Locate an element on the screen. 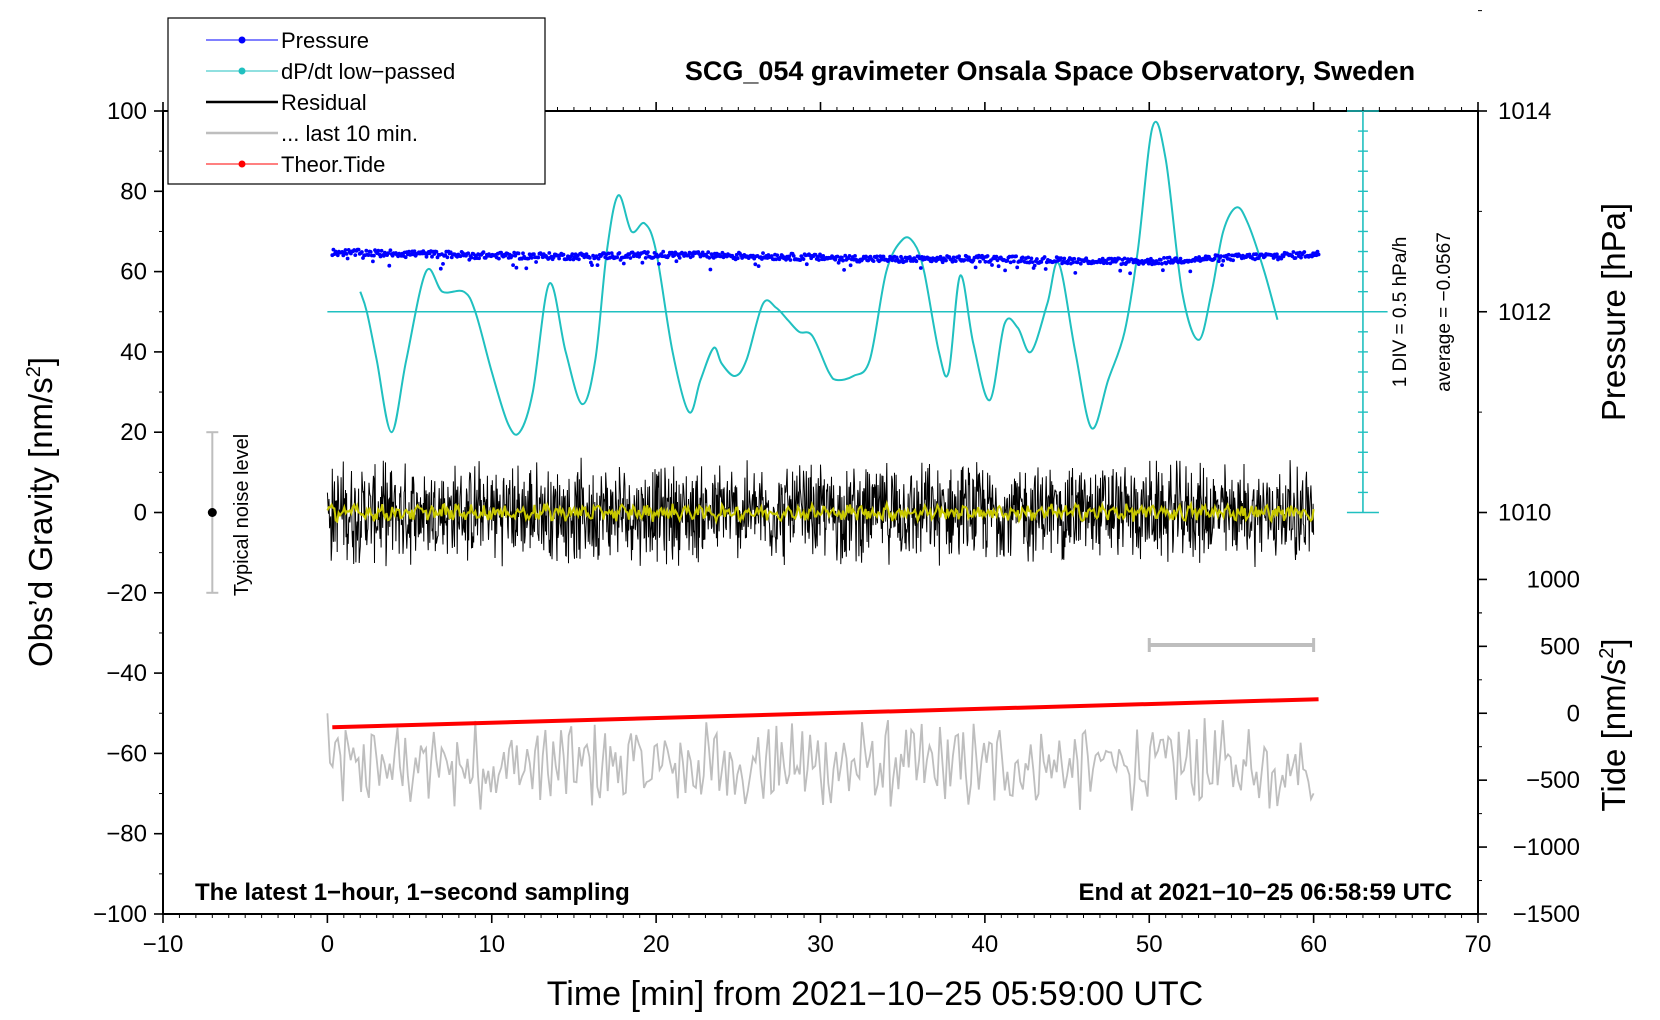 The image size is (1660, 1020). y-axis-left-label: Obs’d Gravity [nm/s2] is located at coordinates (40, 512).